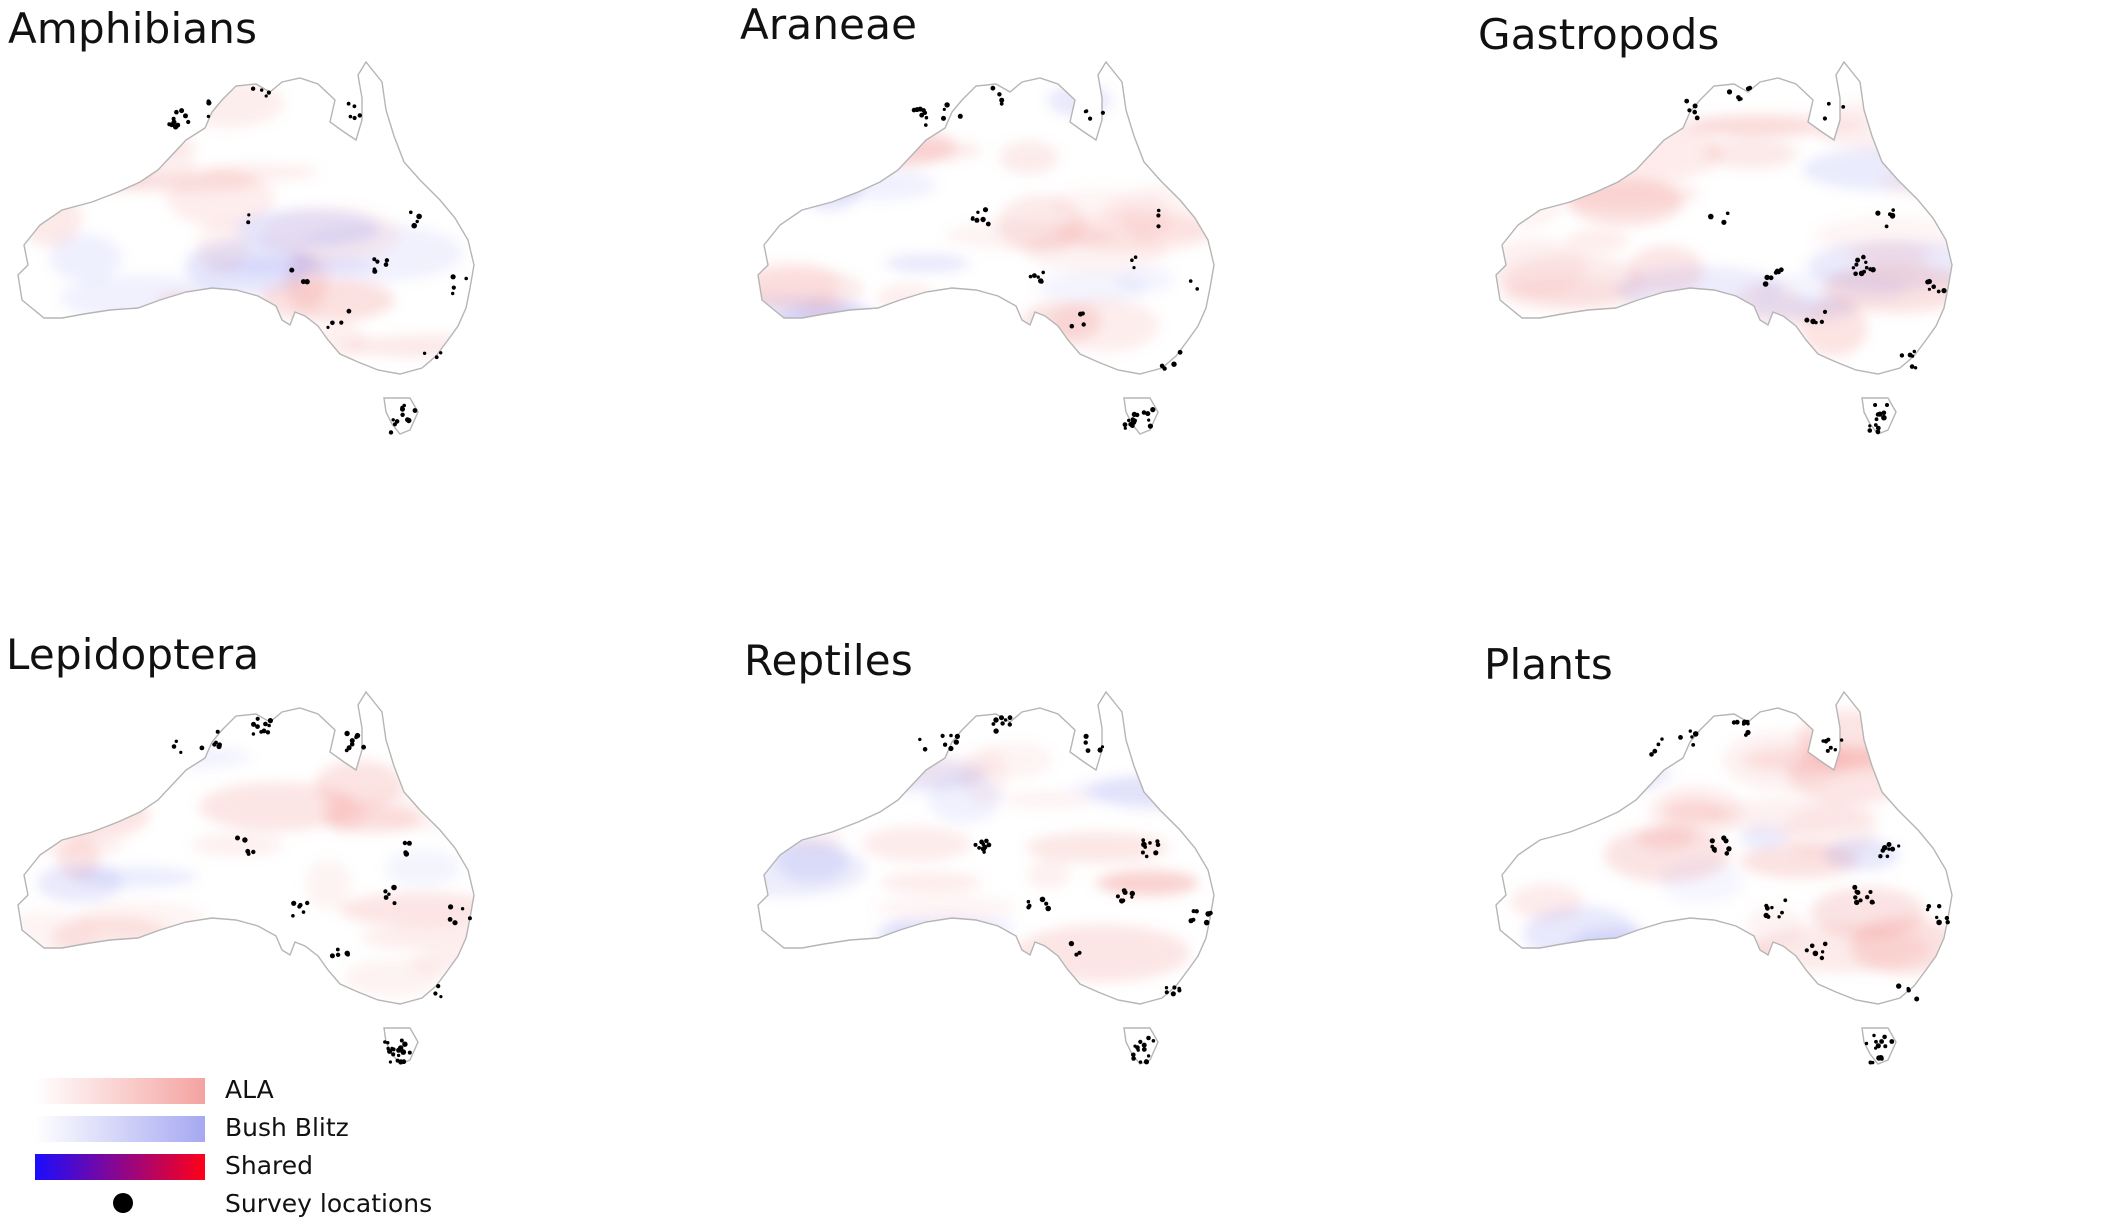 The width and height of the screenshot is (2128, 1230). I want to click on panel-title: Amphibians, so click(133, 28).